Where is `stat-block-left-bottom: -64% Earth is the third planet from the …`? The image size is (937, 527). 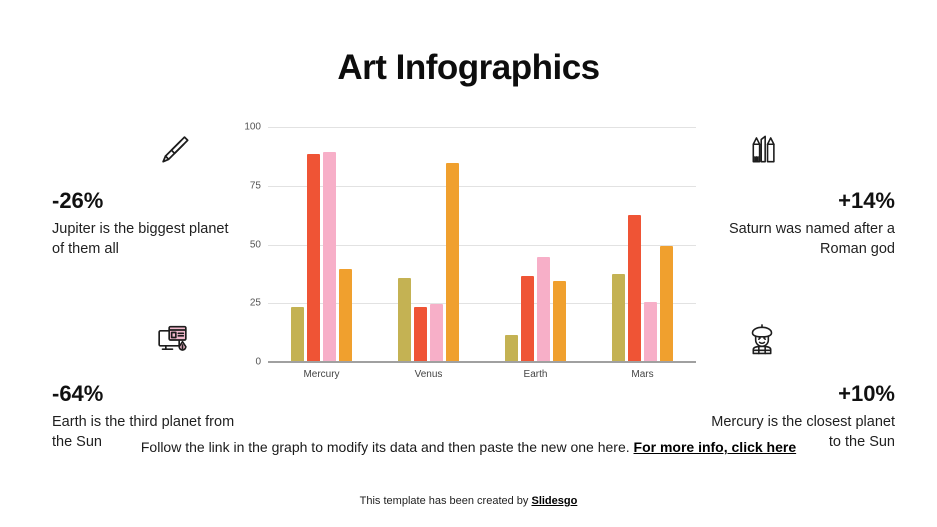 stat-block-left-bottom: -64% Earth is the third planet from the … is located at coordinates (147, 416).